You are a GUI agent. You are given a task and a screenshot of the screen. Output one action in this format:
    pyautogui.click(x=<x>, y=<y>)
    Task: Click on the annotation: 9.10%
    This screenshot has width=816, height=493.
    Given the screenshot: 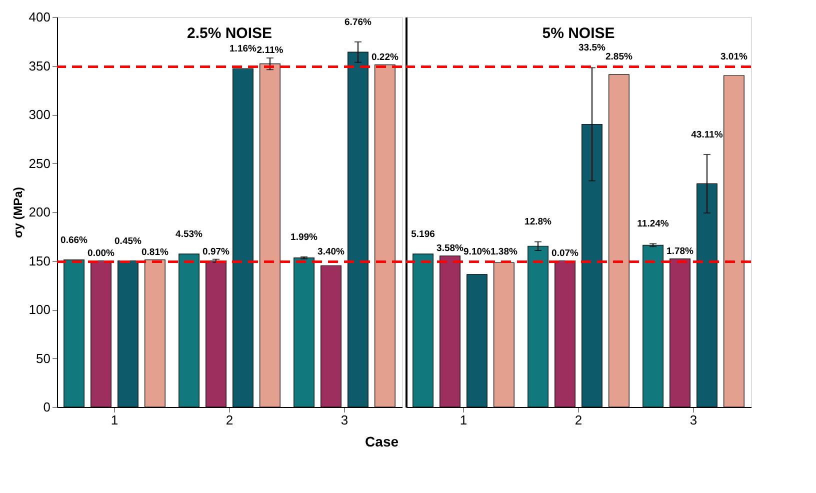 What is the action you would take?
    pyautogui.click(x=478, y=252)
    